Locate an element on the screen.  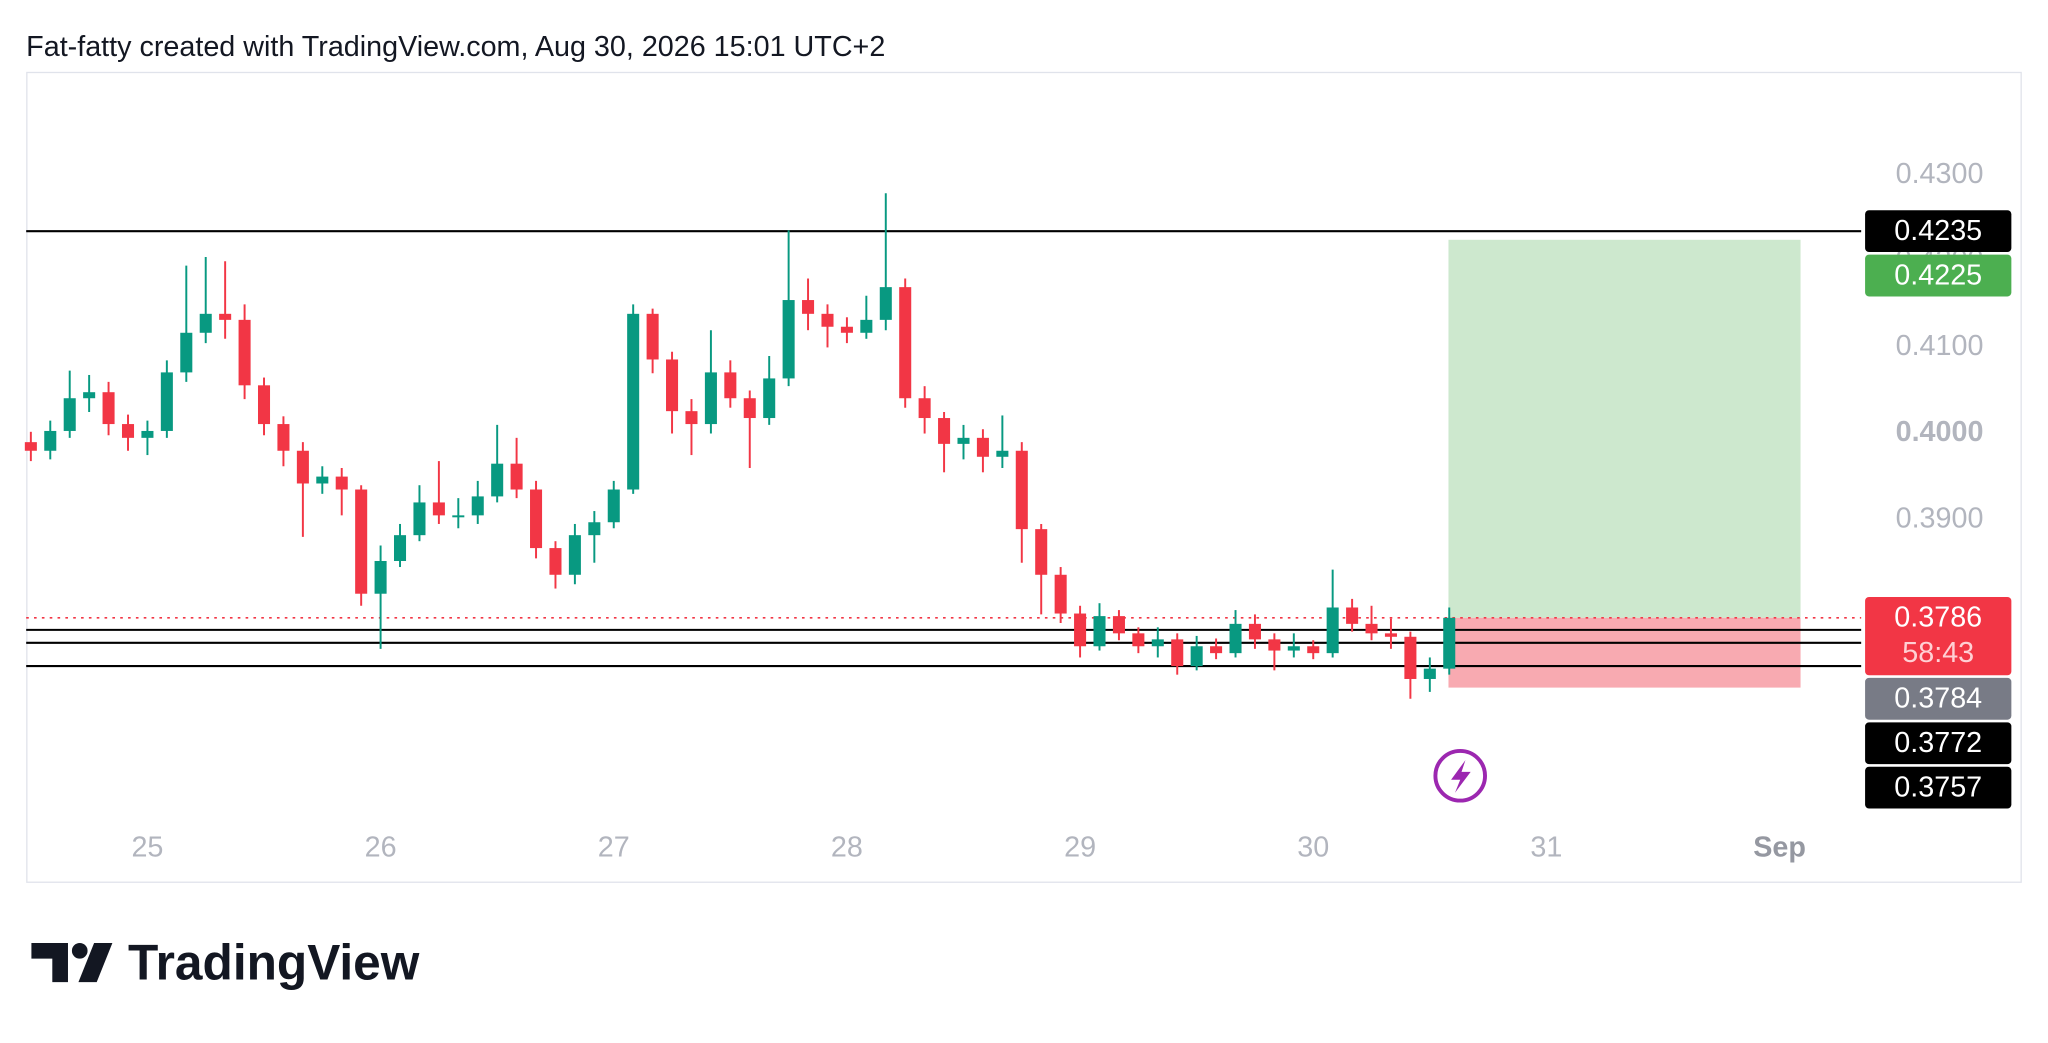
event-bolt is located at coordinates (1461, 776).